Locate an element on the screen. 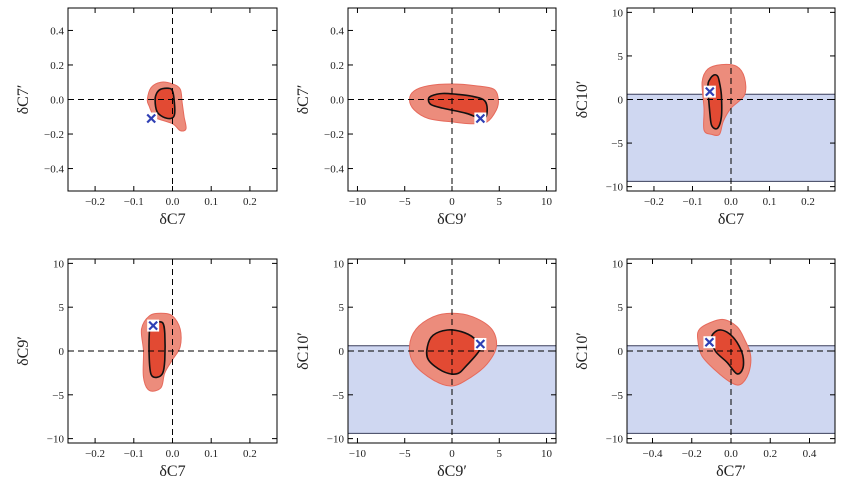 This screenshot has height=491, width=845. x-axis-label: δC7′ is located at coordinates (731, 471).